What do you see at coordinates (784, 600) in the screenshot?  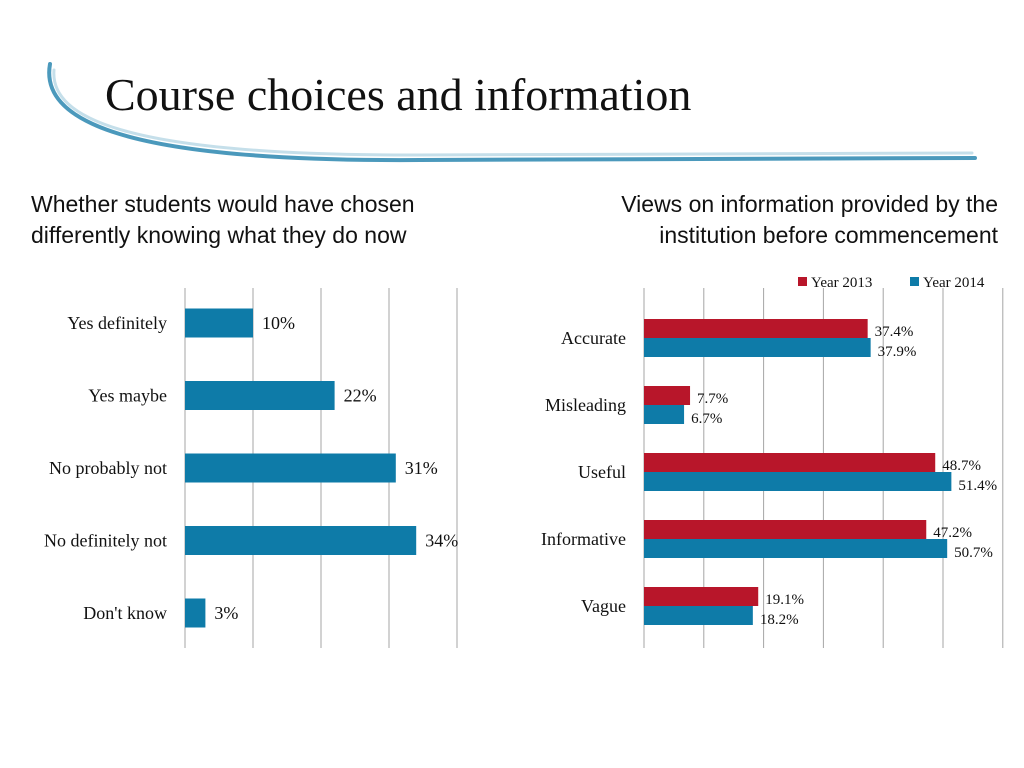 I see `data-label: 19.1%` at bounding box center [784, 600].